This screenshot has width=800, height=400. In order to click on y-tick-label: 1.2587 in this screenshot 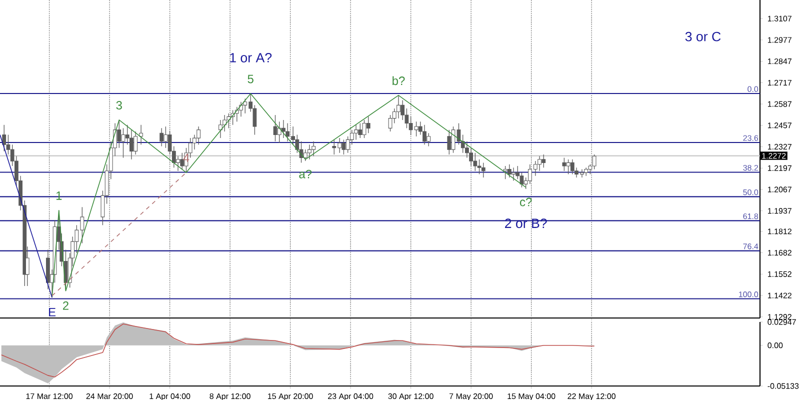, I will do `click(780, 104)`.